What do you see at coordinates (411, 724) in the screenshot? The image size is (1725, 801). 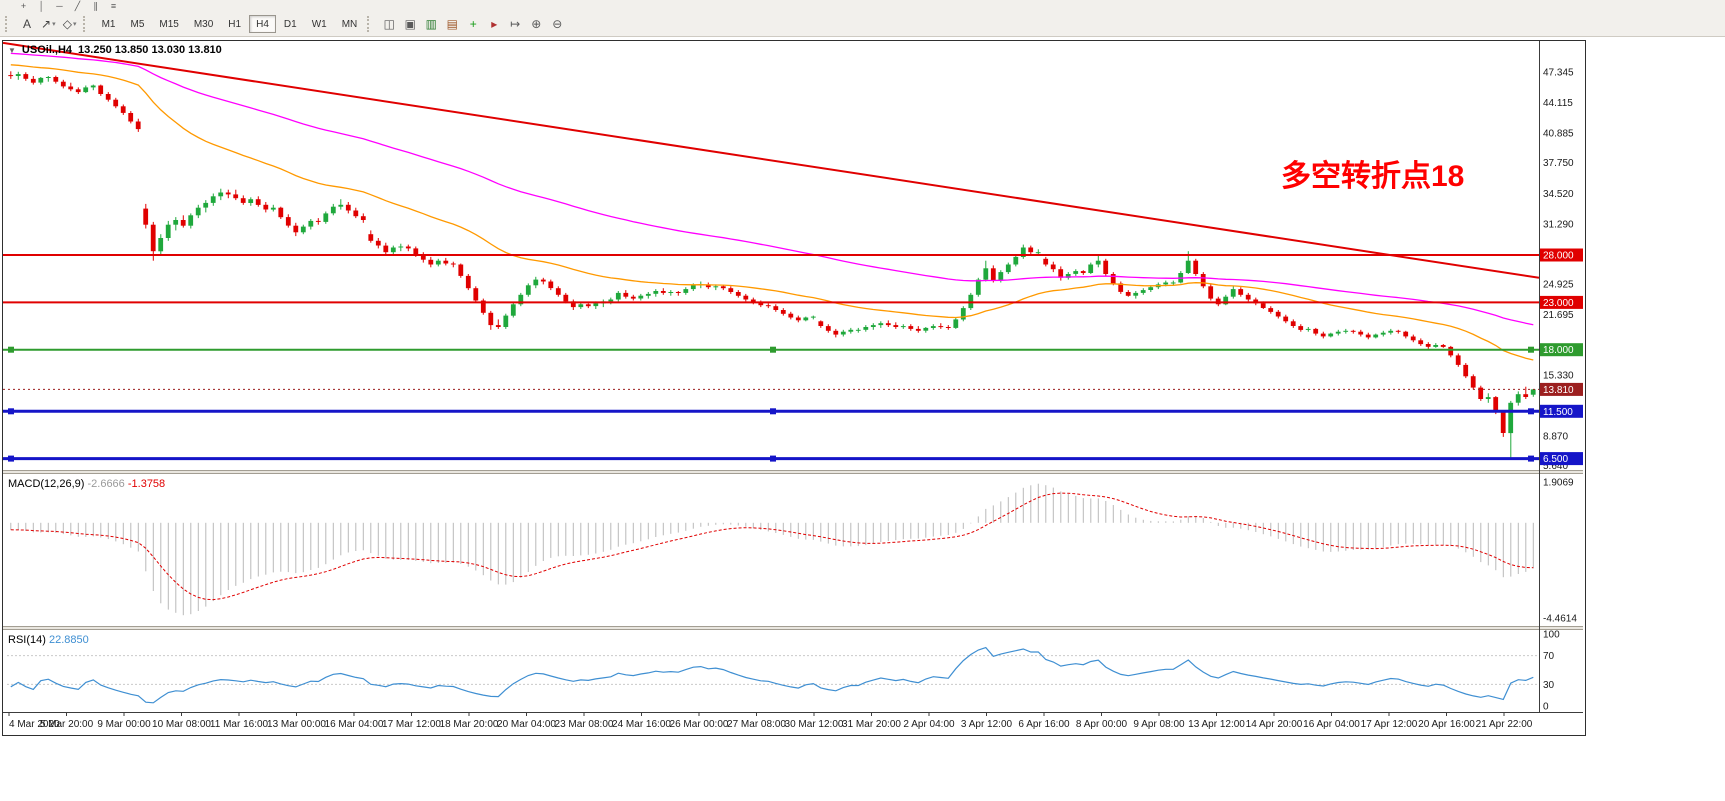 I see `svg-text: 17 Mar 12:00` at bounding box center [411, 724].